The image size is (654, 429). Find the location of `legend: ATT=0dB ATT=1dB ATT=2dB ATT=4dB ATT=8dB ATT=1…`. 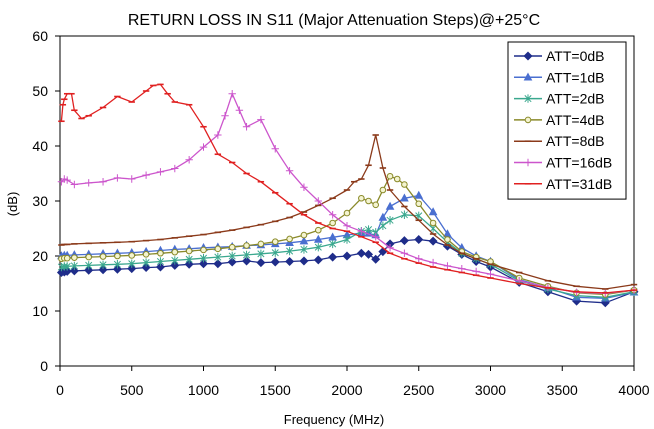

legend: ATT=0dB ATT=1dB ATT=2dB ATT=4dB ATT=8dB ATT=1… is located at coordinates (567, 120).